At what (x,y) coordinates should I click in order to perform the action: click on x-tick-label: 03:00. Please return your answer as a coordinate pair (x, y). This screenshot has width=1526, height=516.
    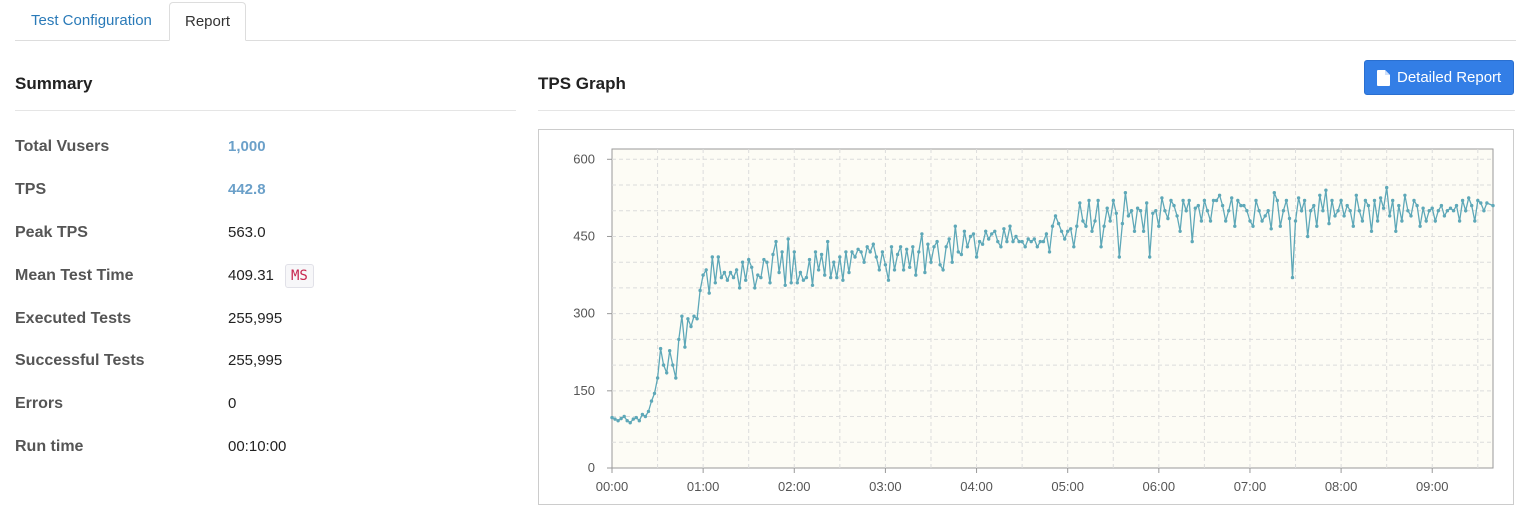
    Looking at the image, I should click on (885, 486).